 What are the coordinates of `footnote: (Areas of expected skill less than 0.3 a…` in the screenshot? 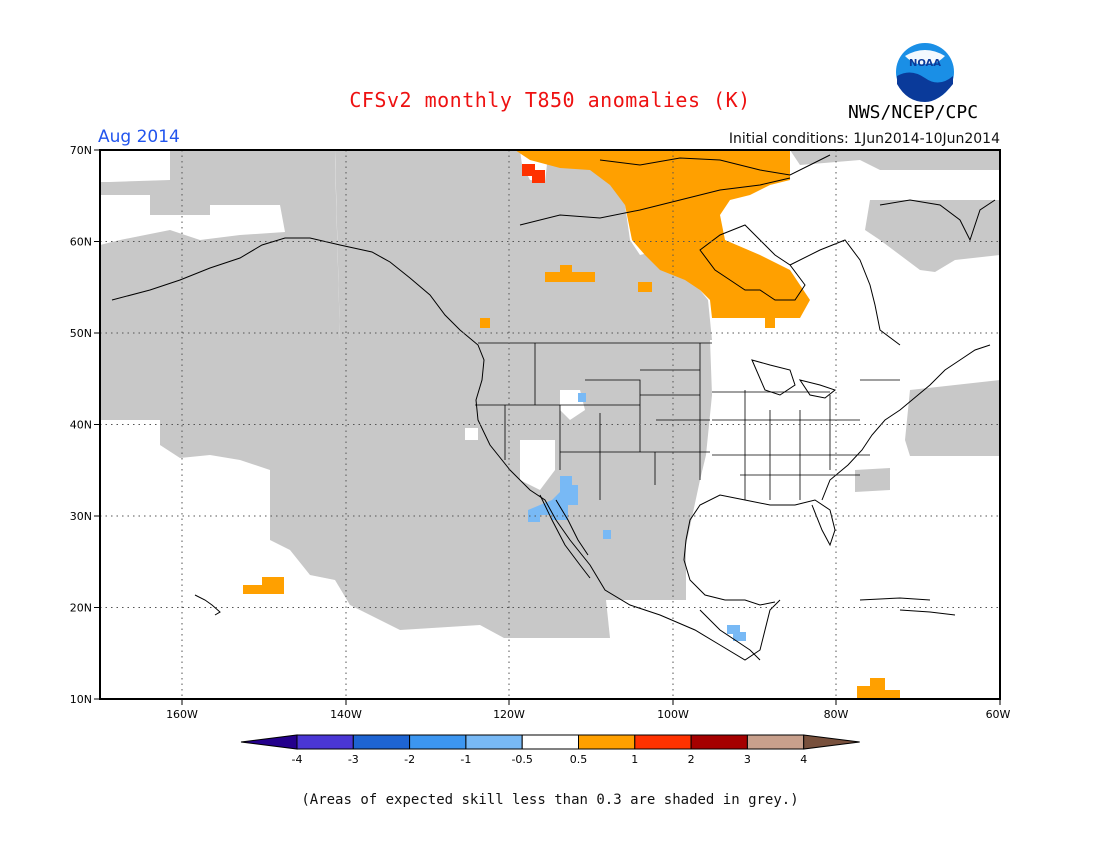 It's located at (550, 800).